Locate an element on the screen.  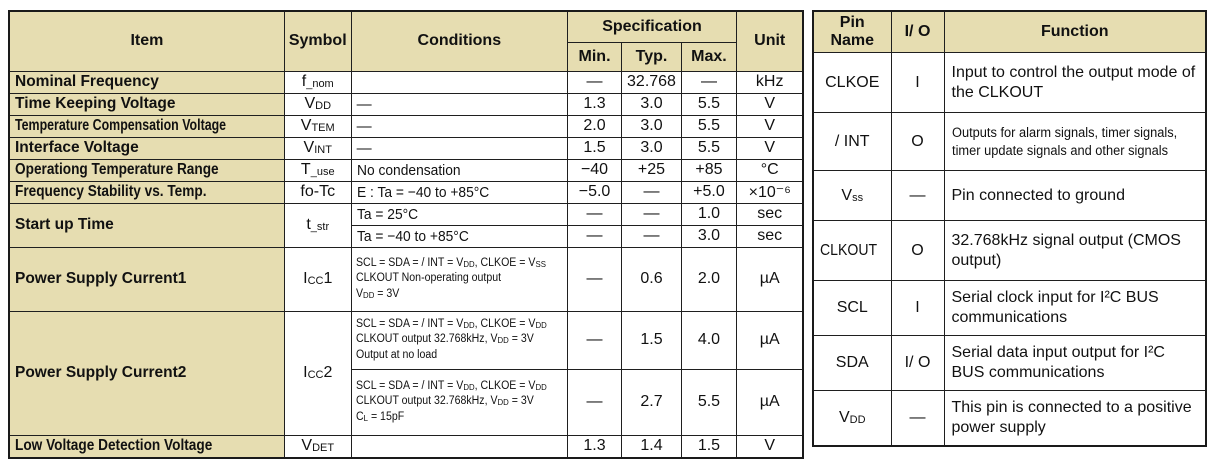
symbol-cell: fo-Tc is located at coordinates (317, 192).